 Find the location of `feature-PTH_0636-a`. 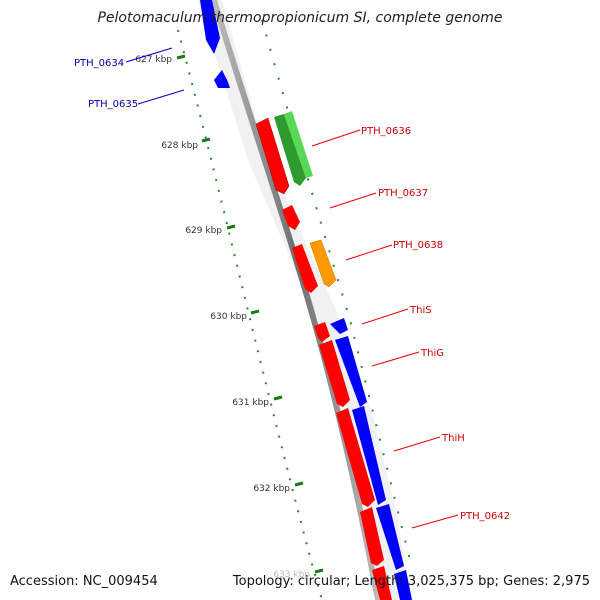

feature-PTH_0636-a is located at coordinates (272, 156).